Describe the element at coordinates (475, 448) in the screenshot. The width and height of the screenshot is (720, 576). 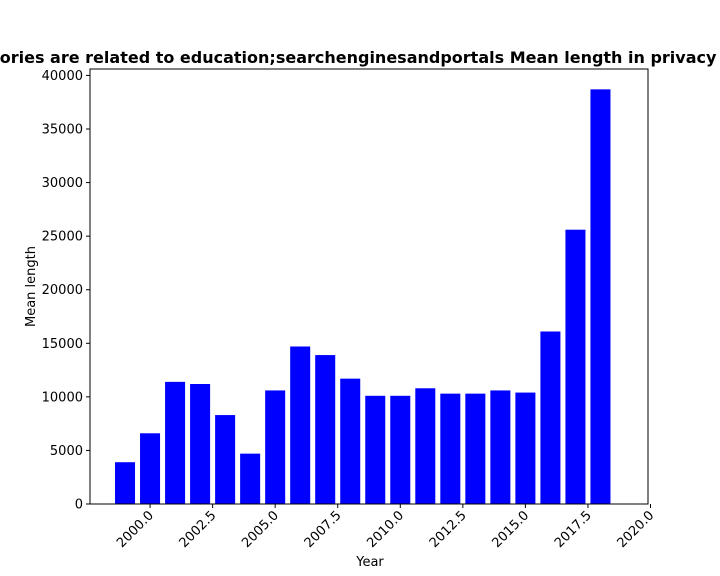
I see `bar-2013` at that location.